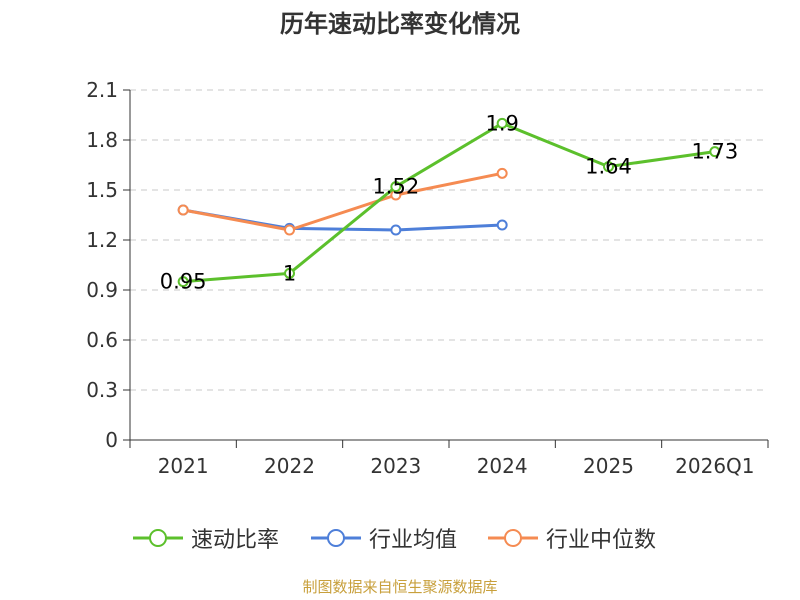  What do you see at coordinates (400, 24) in the screenshot?
I see `chart-title: 历年速动比率变化情况` at bounding box center [400, 24].